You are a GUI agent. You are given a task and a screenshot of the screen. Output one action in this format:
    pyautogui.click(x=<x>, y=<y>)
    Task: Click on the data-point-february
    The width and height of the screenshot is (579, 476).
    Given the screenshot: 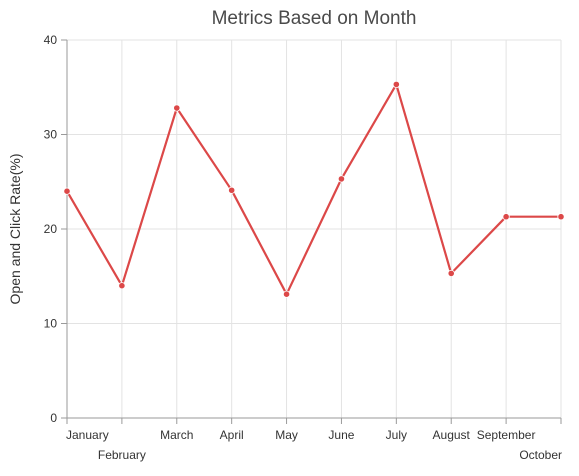 What is the action you would take?
    pyautogui.click(x=122, y=286)
    